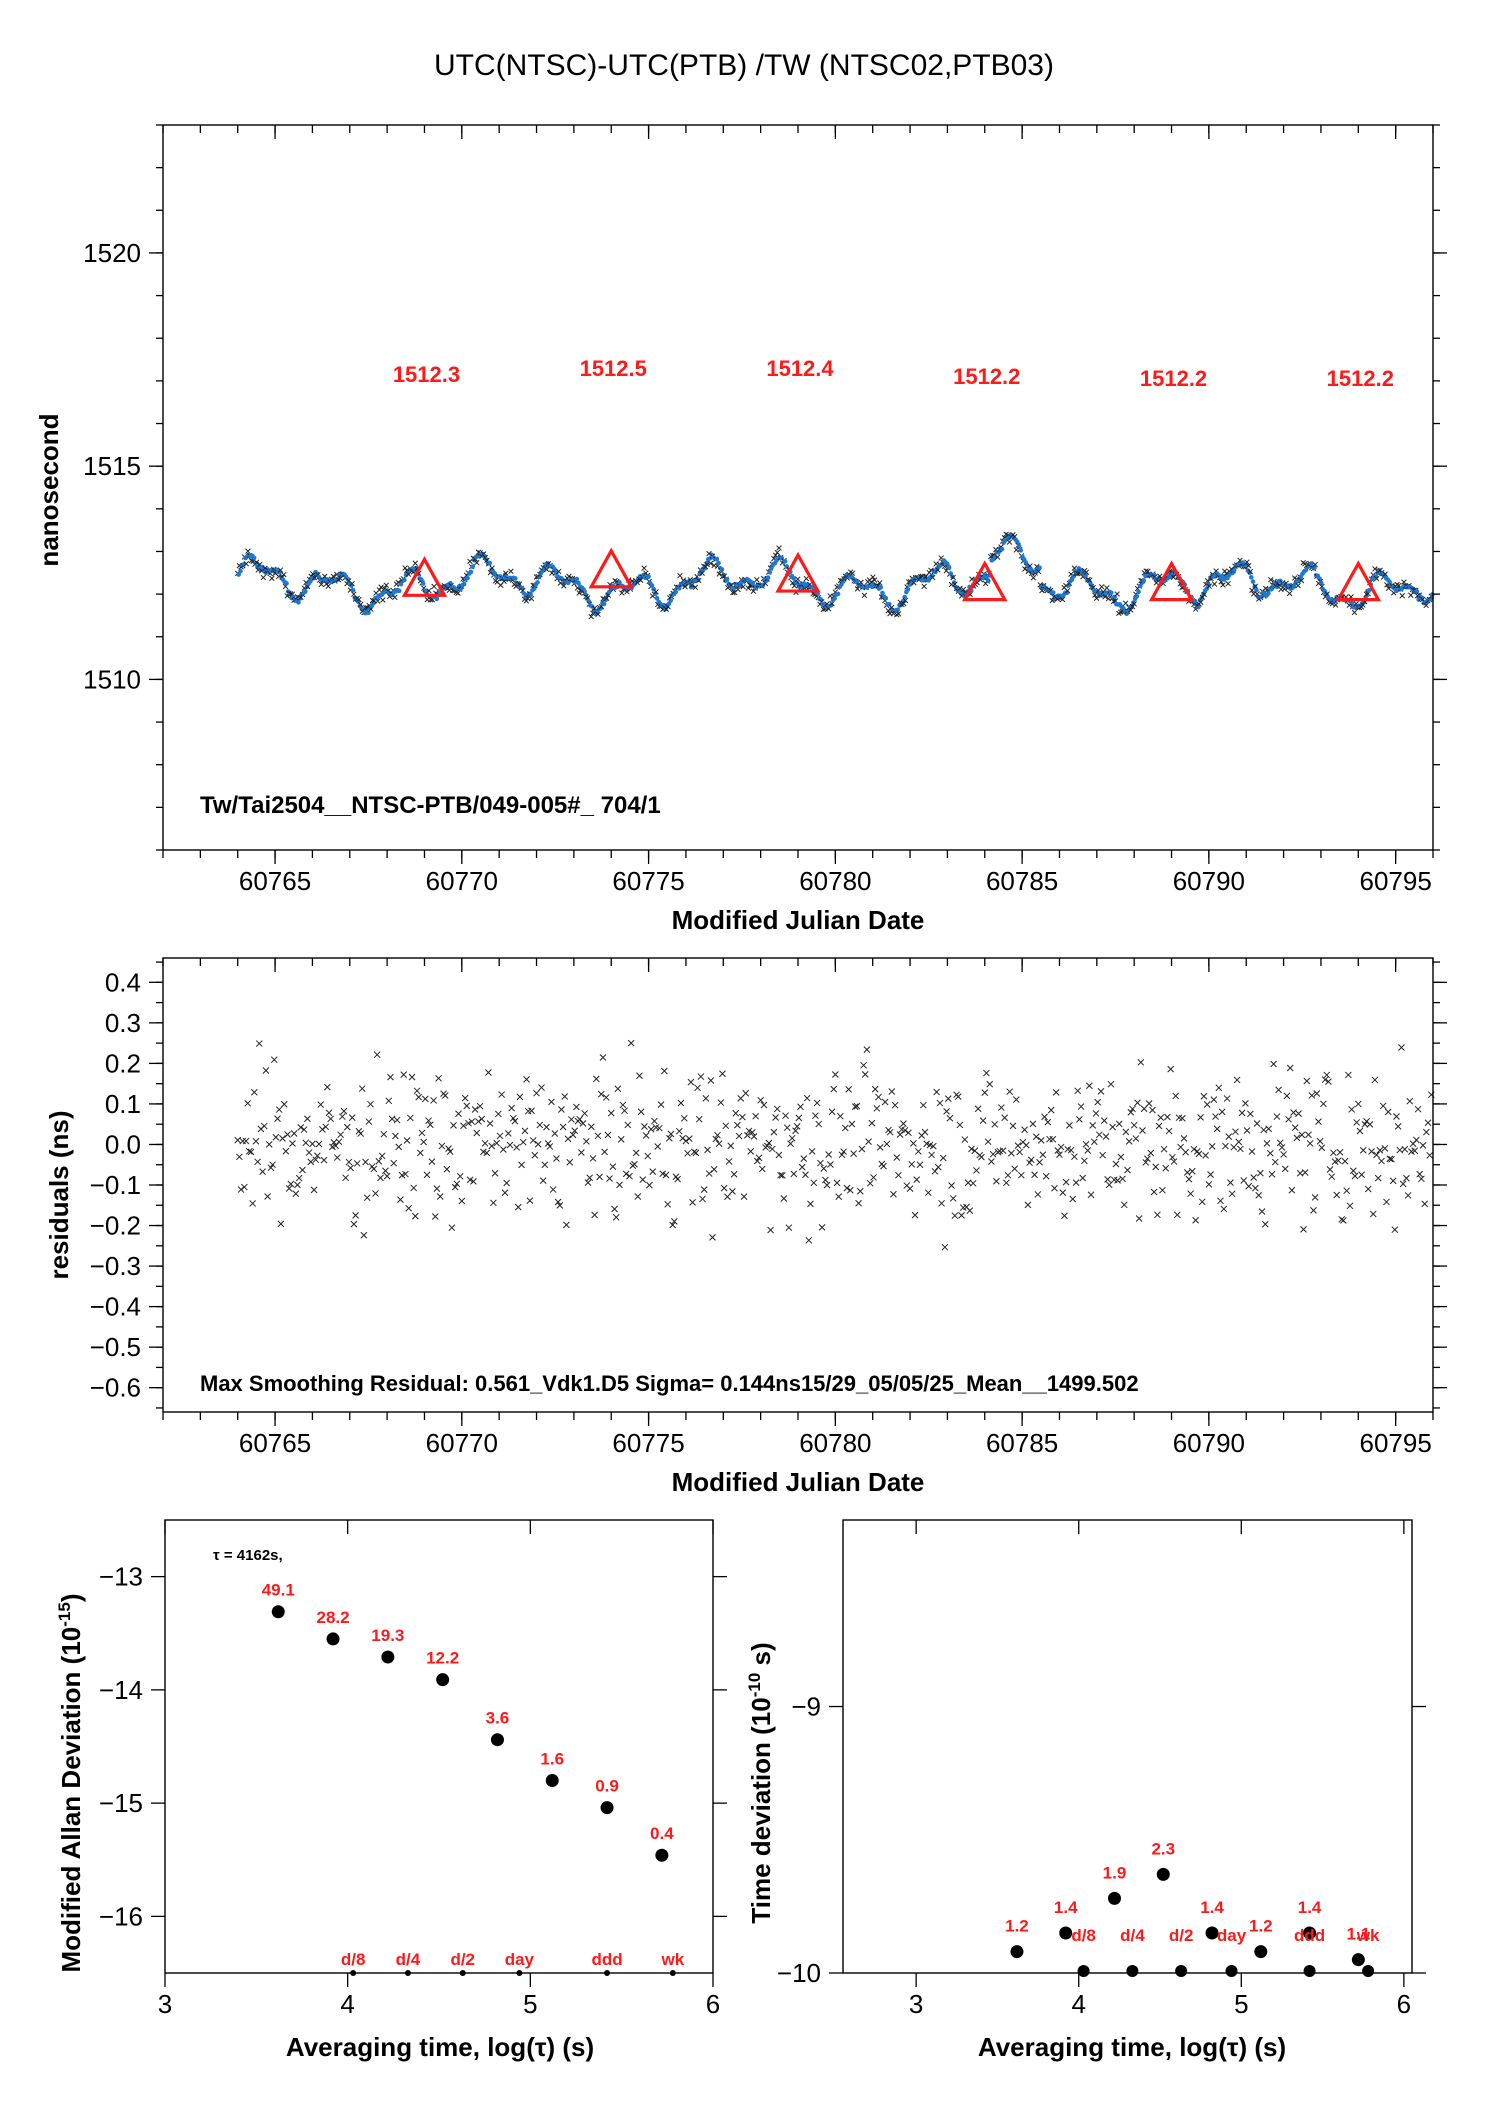 This screenshot has height=2105, width=1488. What do you see at coordinates (798, 1482) in the screenshot?
I see `residuals-x-axis-label: Modified Julian Date` at bounding box center [798, 1482].